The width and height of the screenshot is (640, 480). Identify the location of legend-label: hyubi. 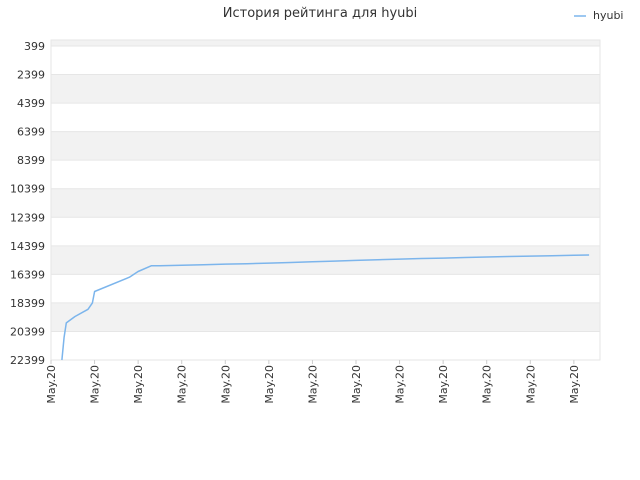
(608, 15).